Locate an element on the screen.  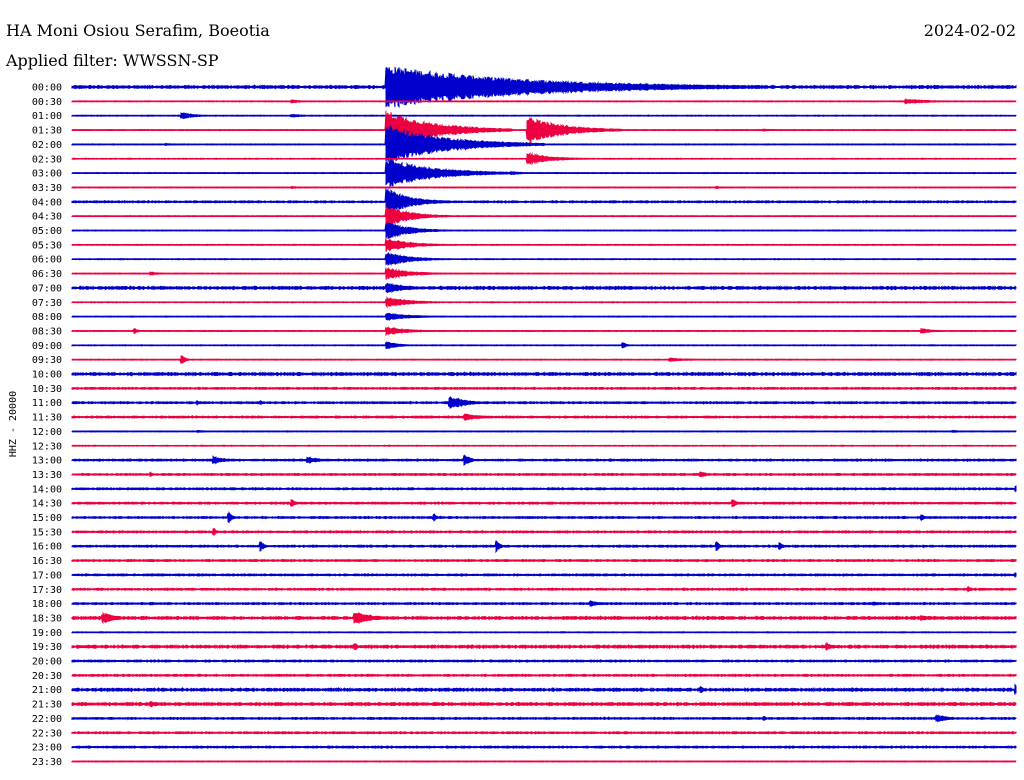
tick-label-1130: 11:30 is located at coordinates (47, 418).